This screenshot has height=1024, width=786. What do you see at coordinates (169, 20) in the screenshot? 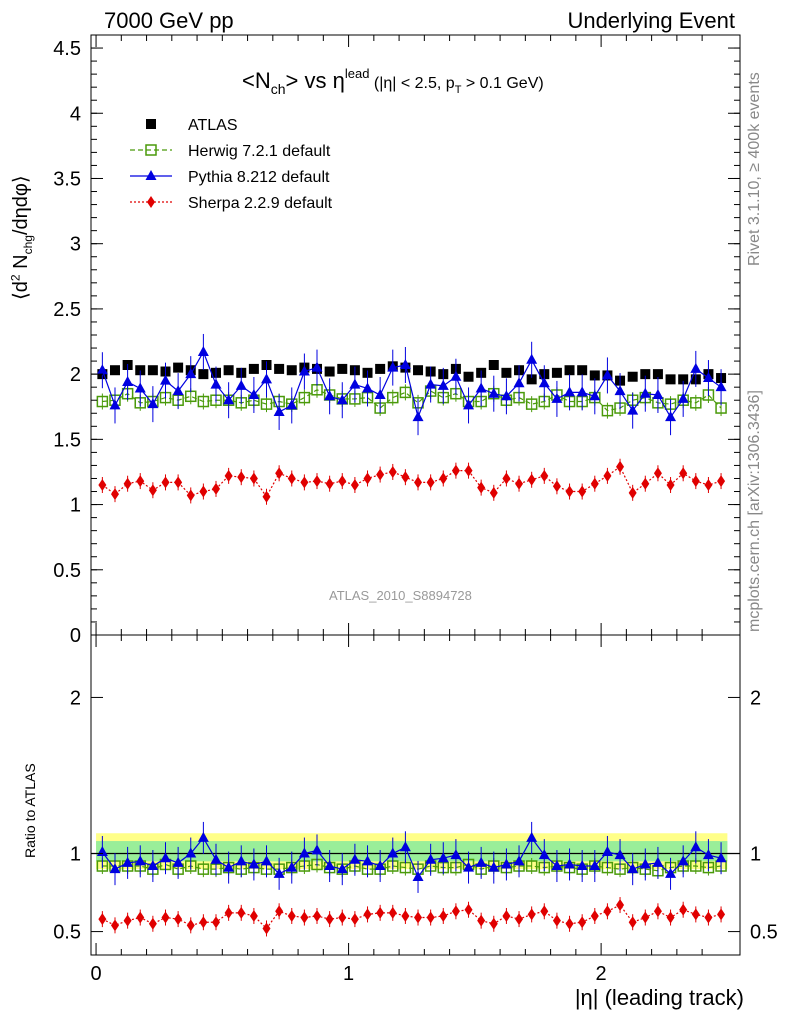
I see `header-process: 7000 GeV pp` at bounding box center [169, 20].